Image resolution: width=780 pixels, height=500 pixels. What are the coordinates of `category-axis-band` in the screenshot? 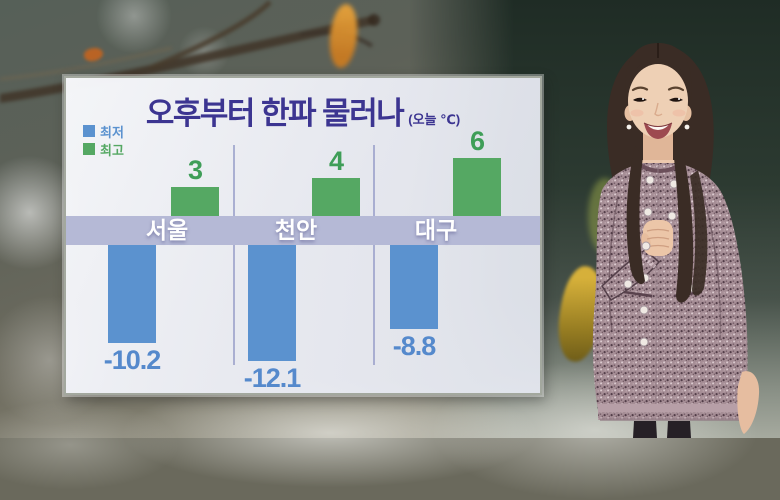 It's located at (303, 230).